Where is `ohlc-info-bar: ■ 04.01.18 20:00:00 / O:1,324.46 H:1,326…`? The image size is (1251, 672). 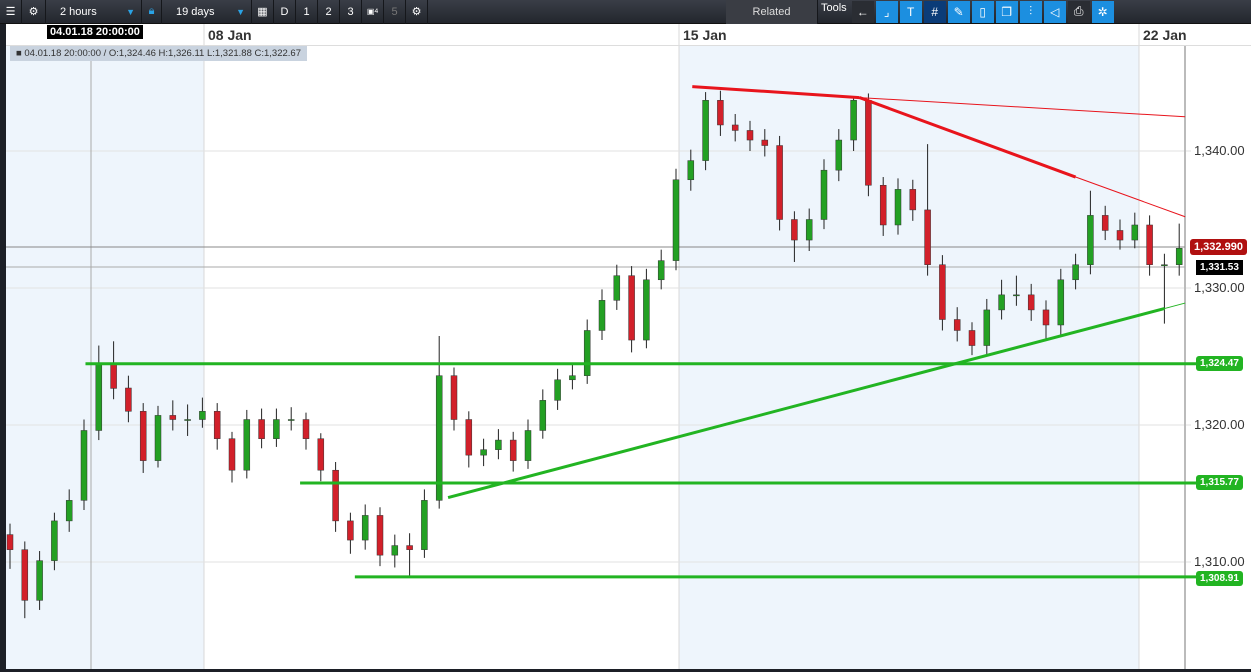
ohlc-info-bar: ■ 04.01.18 20:00:00 / O:1,324.46 H:1,326… is located at coordinates (158, 53).